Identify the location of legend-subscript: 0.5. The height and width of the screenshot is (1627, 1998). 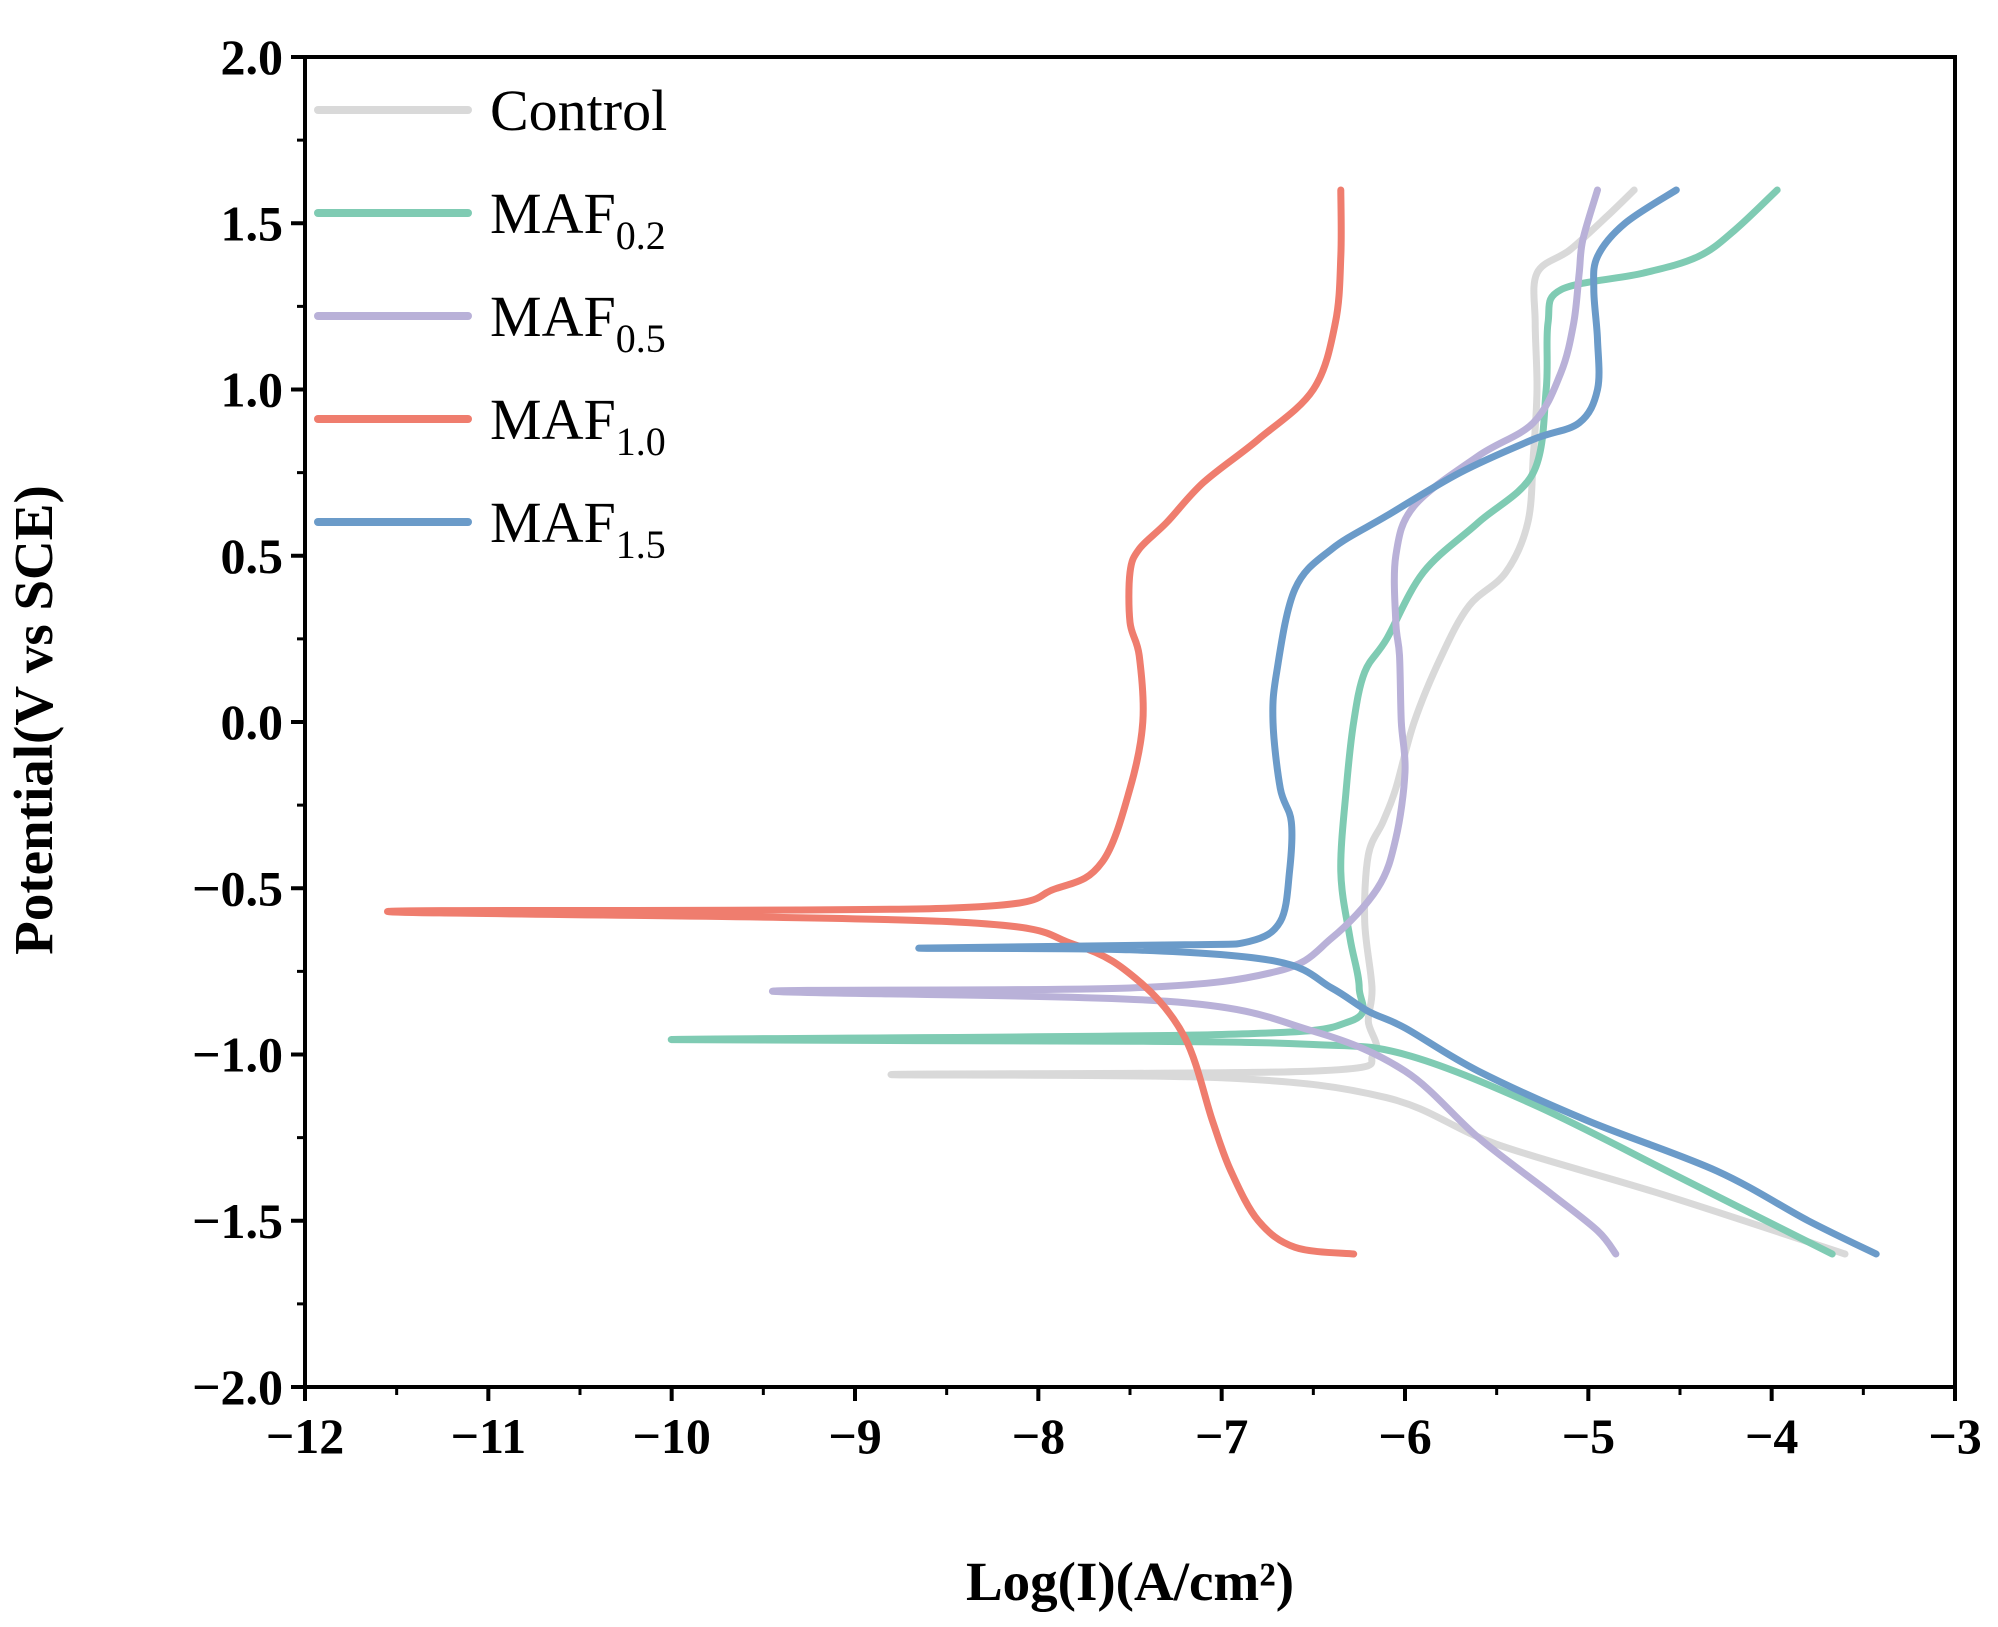
(641, 338).